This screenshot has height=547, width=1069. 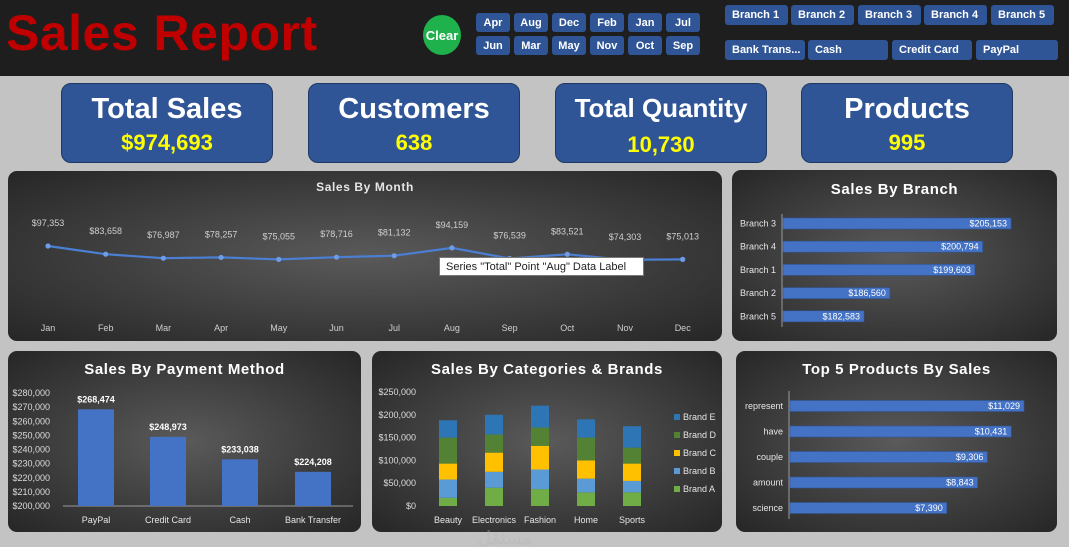 I want to click on bar-value-label: $200,794, so click(x=960, y=247).